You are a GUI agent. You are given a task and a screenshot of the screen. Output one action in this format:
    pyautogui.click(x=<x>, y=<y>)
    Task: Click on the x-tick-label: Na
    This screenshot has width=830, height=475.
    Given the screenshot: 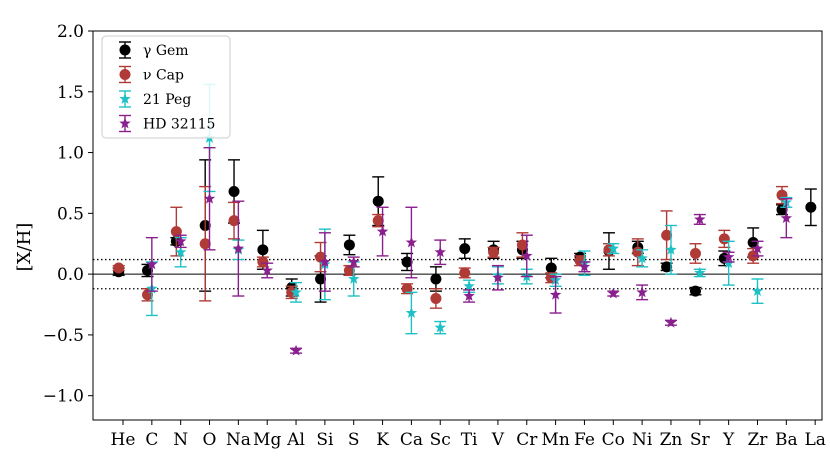 What is the action you would take?
    pyautogui.click(x=238, y=440)
    